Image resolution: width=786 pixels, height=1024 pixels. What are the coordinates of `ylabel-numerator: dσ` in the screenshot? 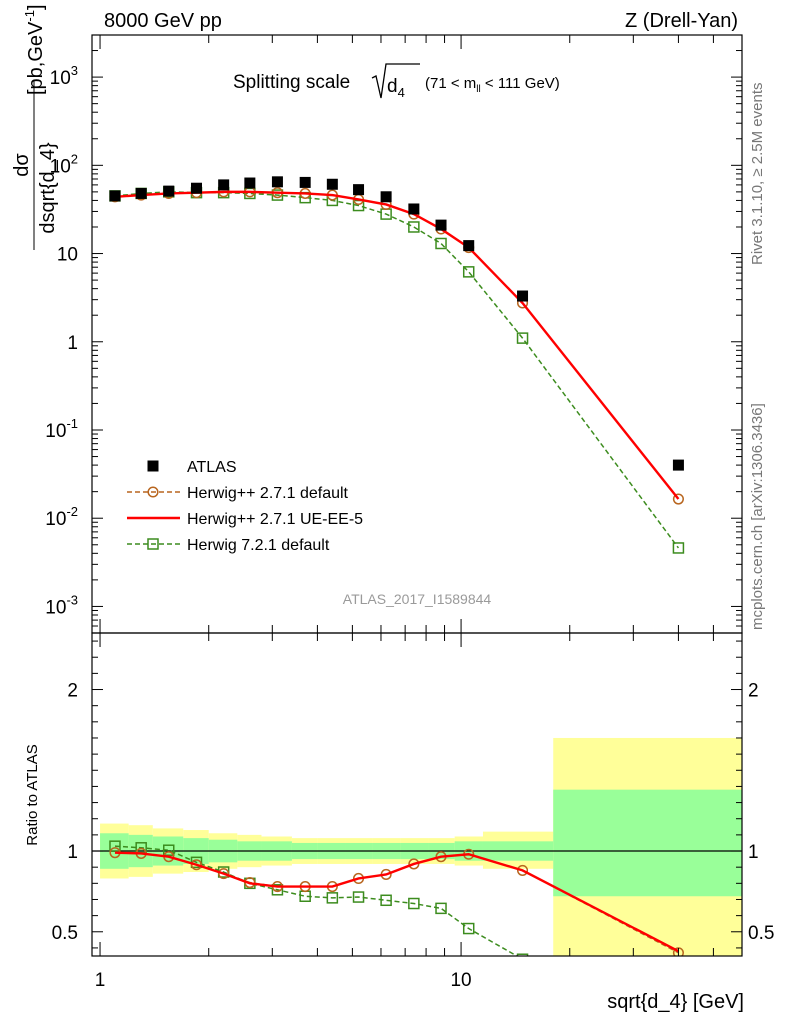 It's located at (22, 165).